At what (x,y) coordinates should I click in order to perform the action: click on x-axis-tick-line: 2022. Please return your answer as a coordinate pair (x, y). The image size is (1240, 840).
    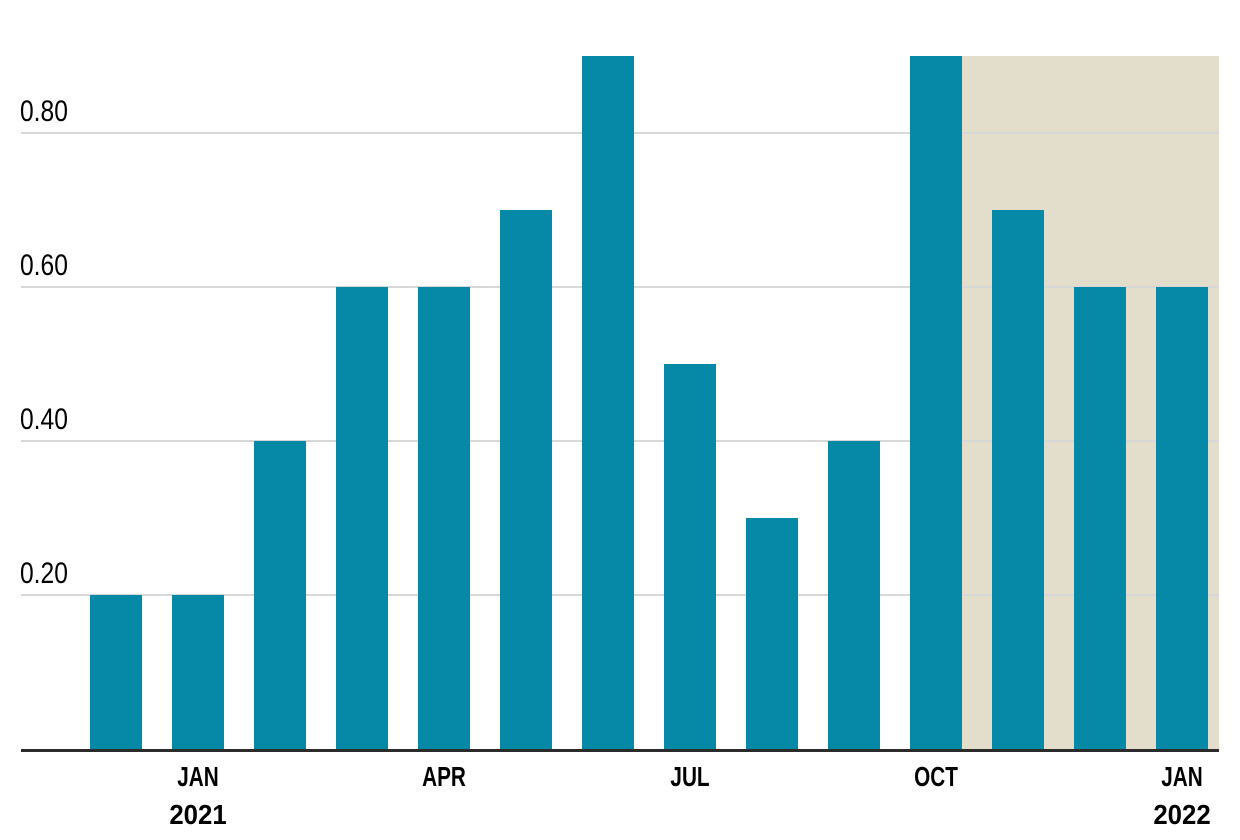
    Looking at the image, I should click on (1182, 814).